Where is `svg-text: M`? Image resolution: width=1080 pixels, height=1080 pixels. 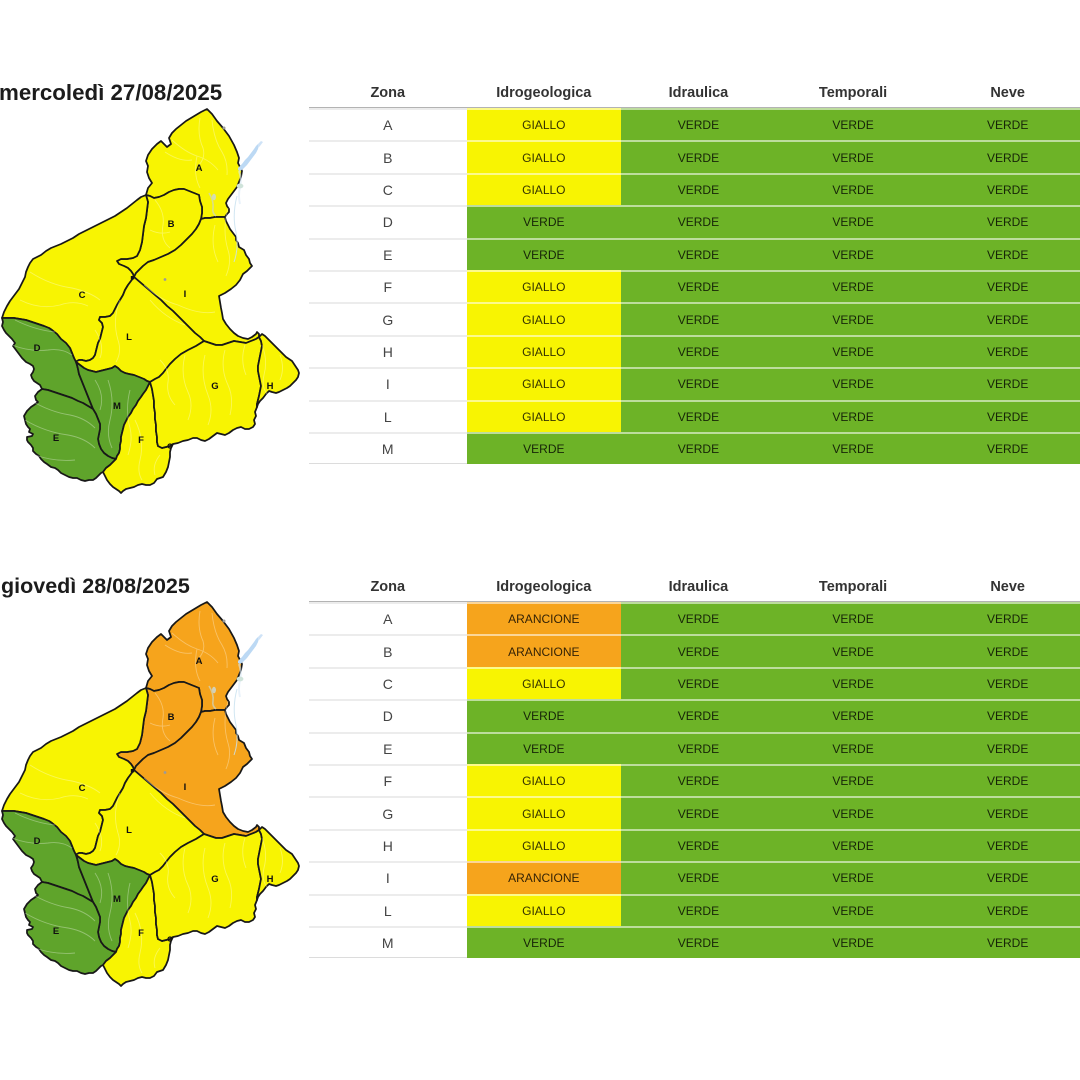 svg-text: M is located at coordinates (117, 406).